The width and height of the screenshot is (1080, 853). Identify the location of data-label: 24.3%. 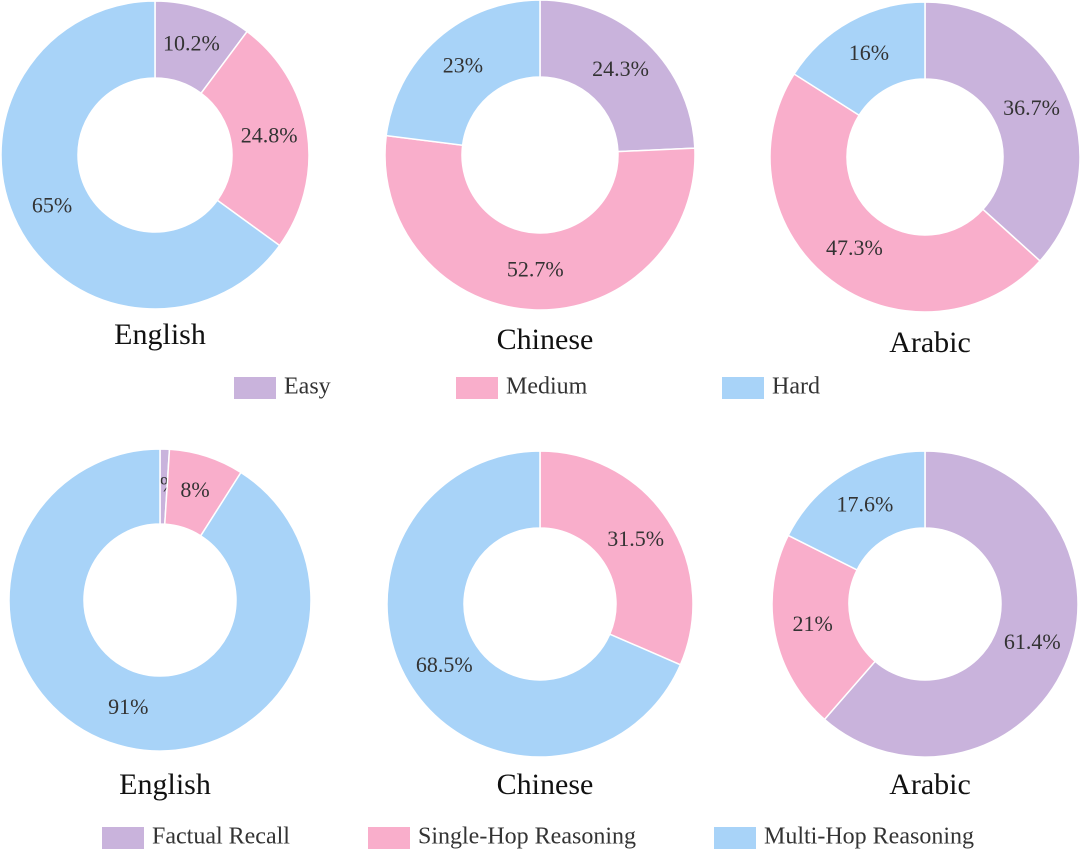
(620, 68).